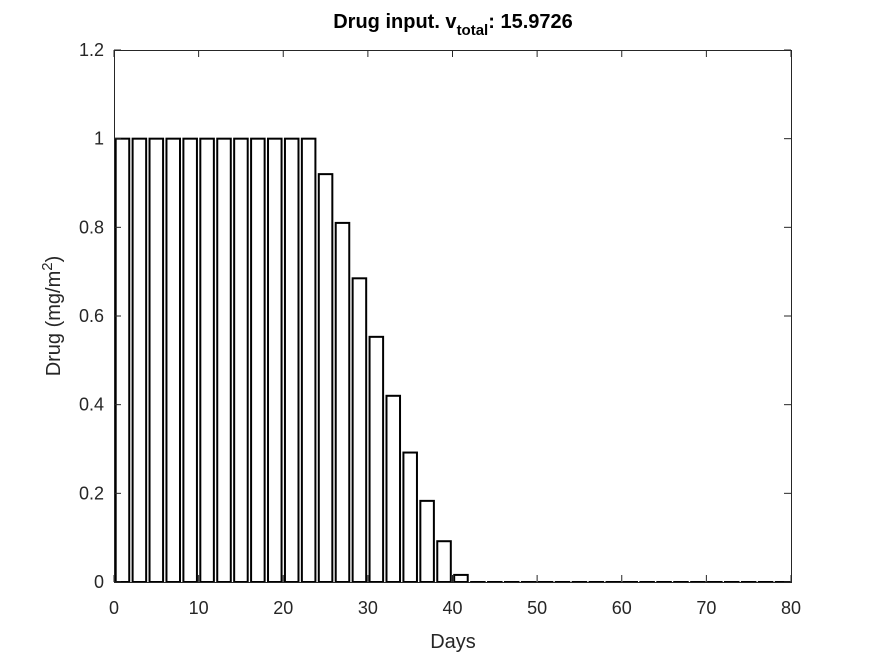  I want to click on x-tick-label: 70, so click(706, 608).